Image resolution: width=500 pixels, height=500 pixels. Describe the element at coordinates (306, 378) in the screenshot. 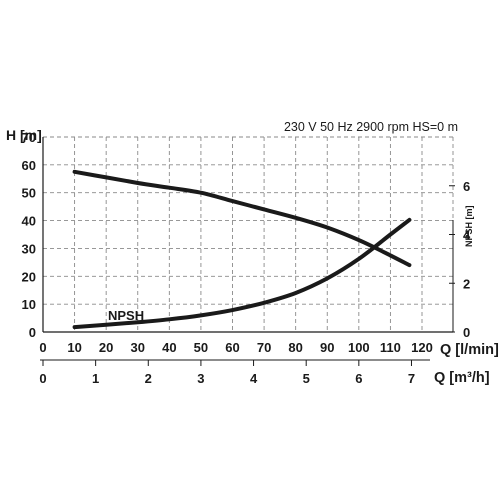

I see `x-secondary-tick-label: 5` at that location.